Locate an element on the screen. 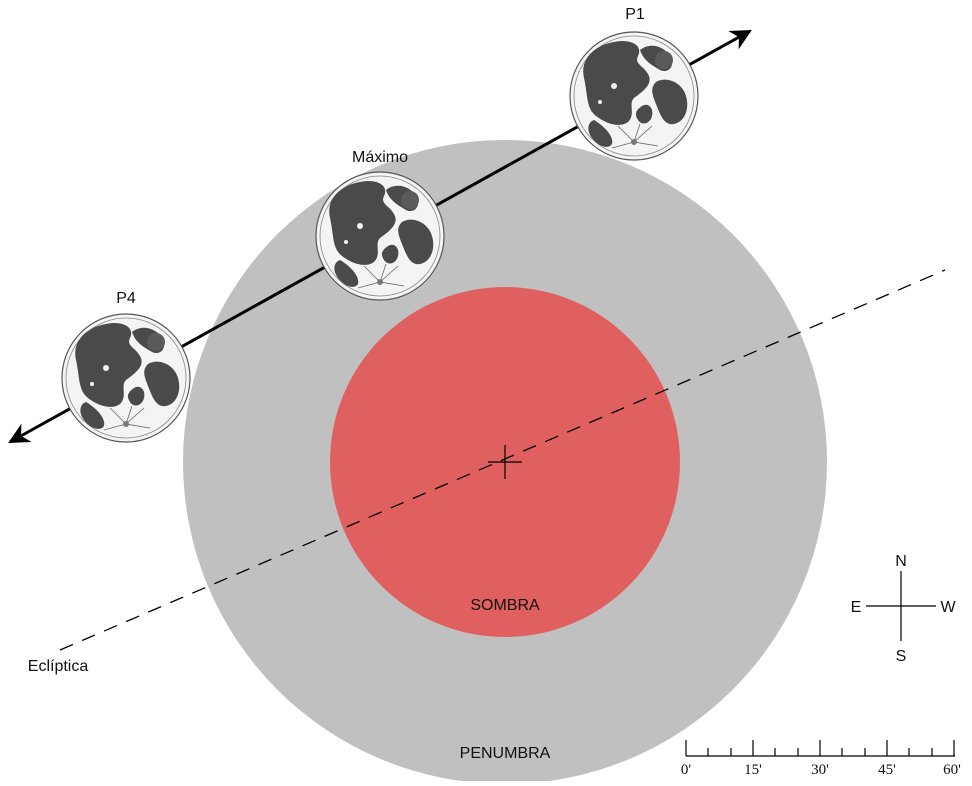 The image size is (972, 786). label-maximum: Máximo is located at coordinates (380, 157).